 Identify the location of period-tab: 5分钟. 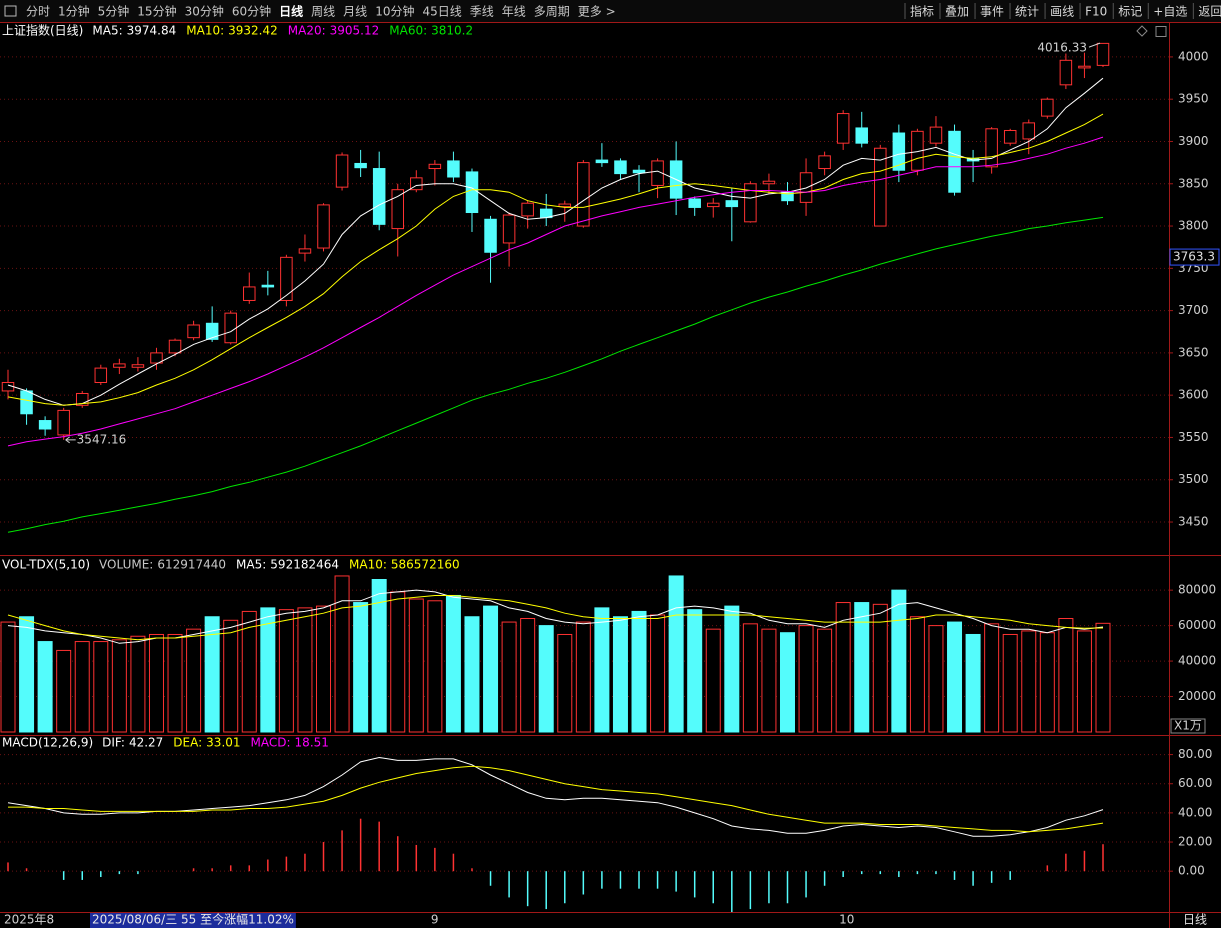
(114, 11).